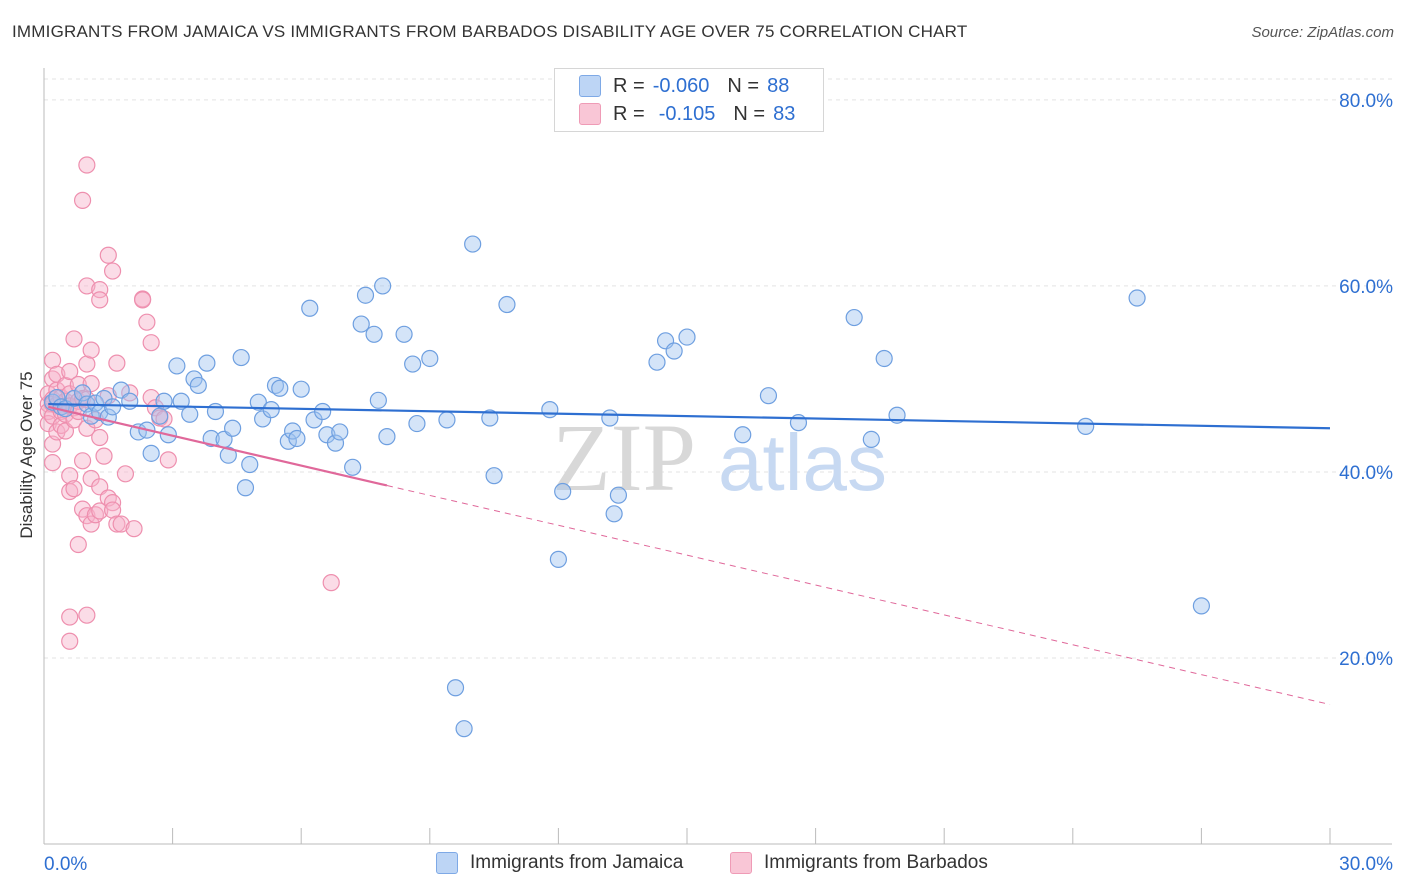  I want to click on legend-r-label: R =, so click(629, 85).